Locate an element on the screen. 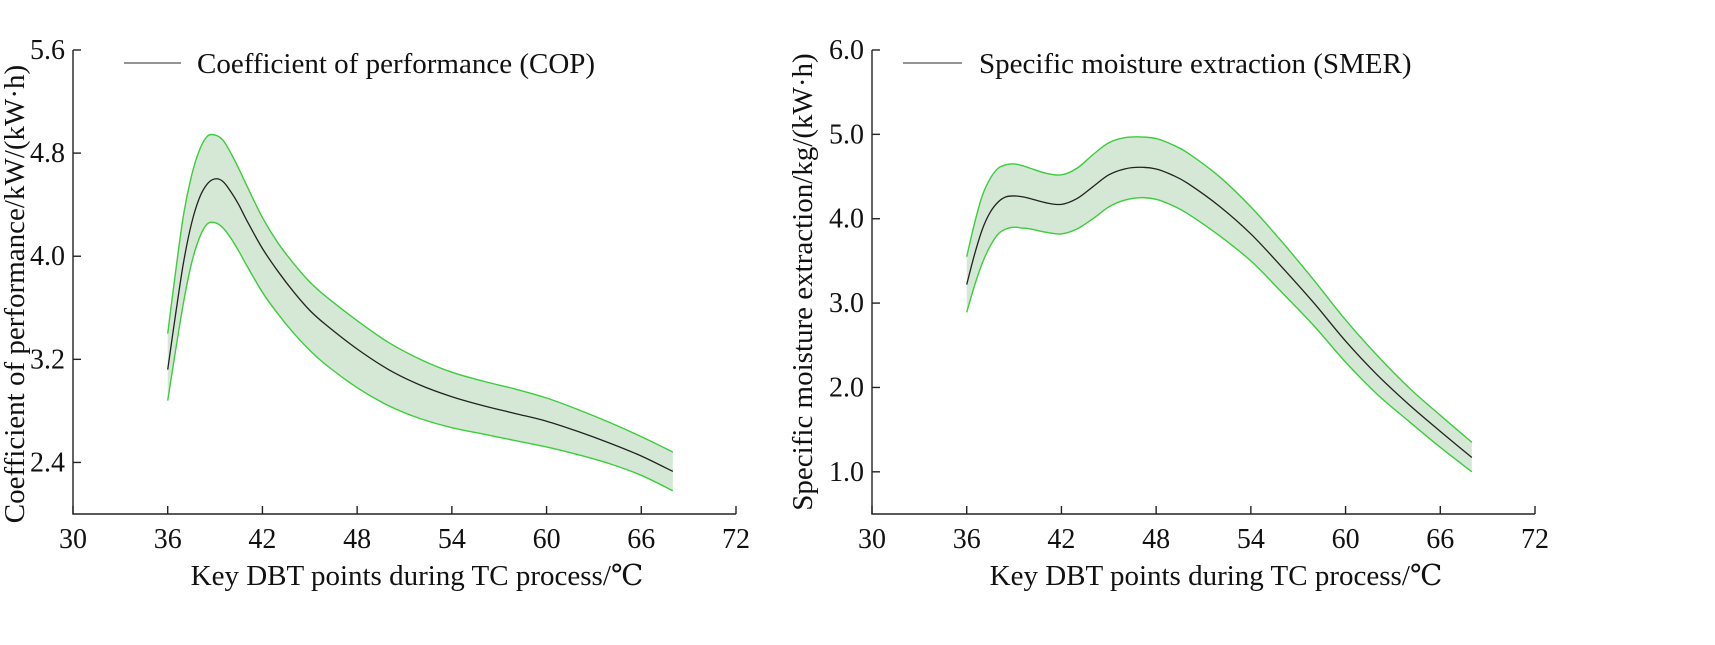 The width and height of the screenshot is (1715, 645). cop-legend: Coefficient of performance (COP) is located at coordinates (359, 64).